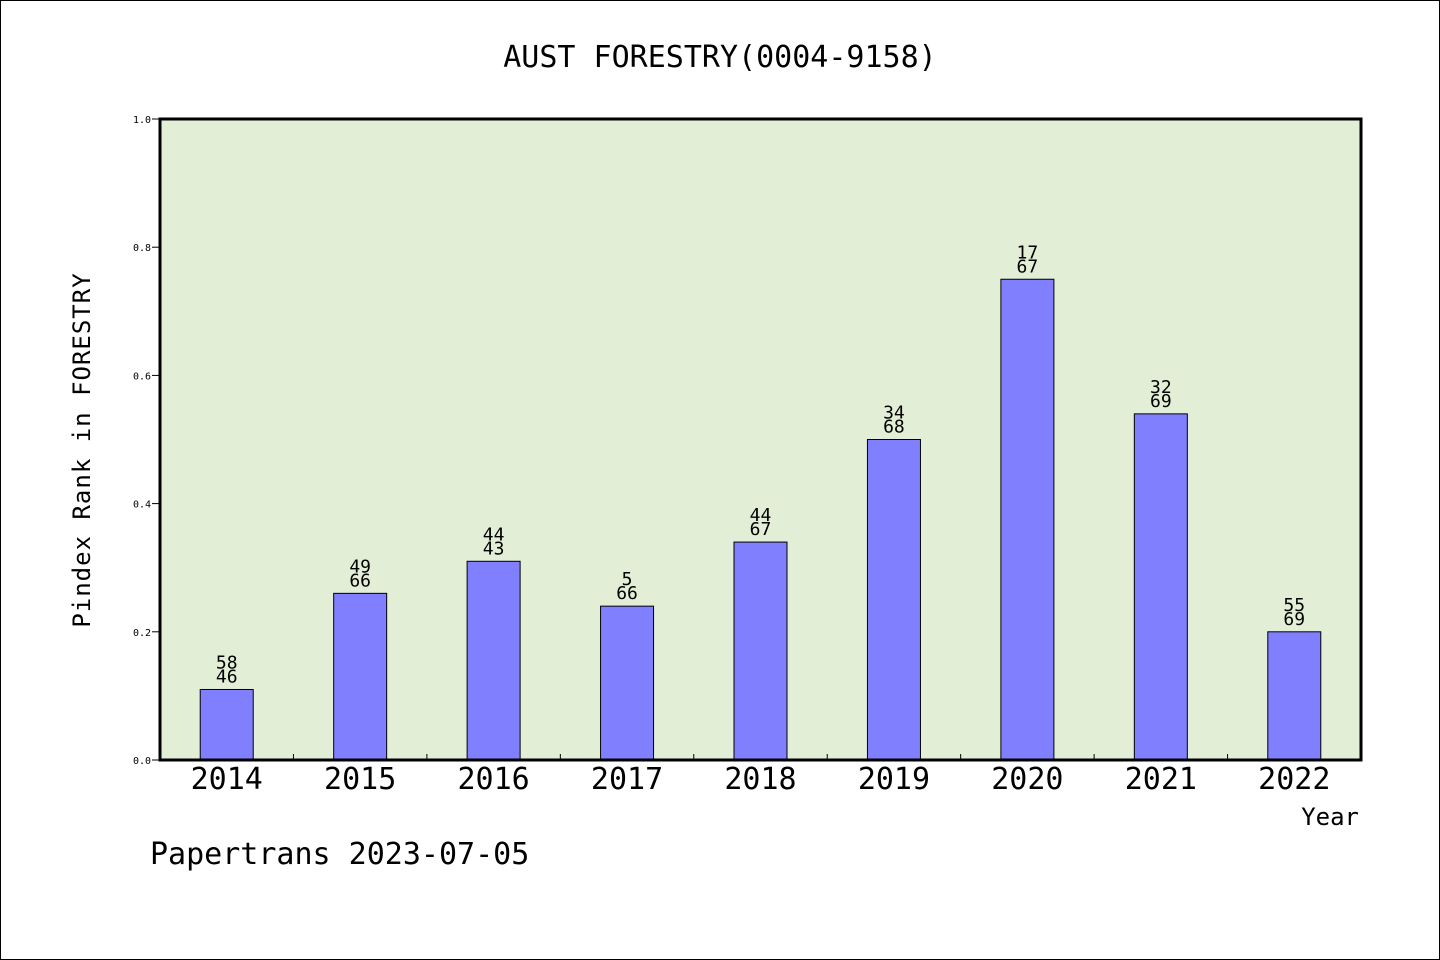 The width and height of the screenshot is (1440, 960). Describe the element at coordinates (360, 566) in the screenshot. I see `bar-label-top: 49` at that location.